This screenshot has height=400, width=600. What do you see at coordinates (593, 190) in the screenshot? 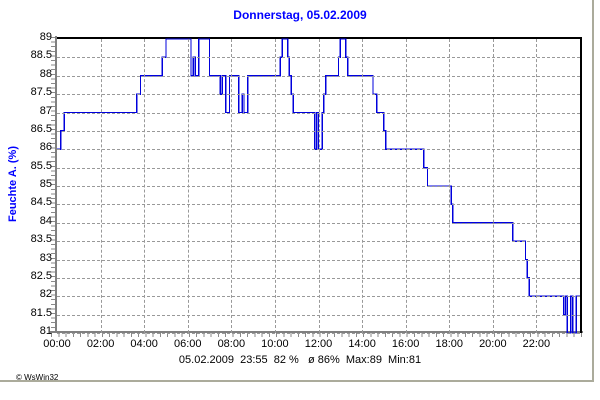
I see `window-bevel-right` at bounding box center [593, 190].